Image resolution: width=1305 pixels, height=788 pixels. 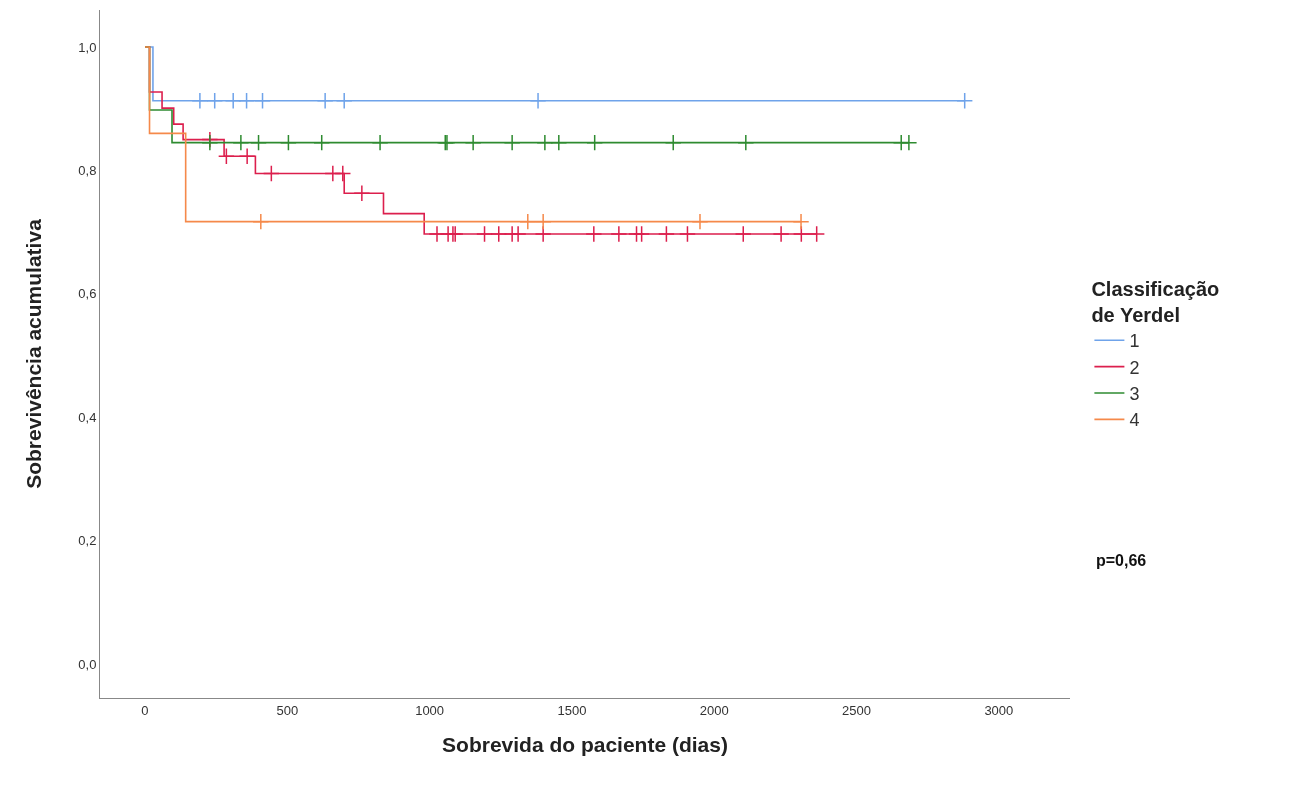 I want to click on x-tick-label: 1000, so click(x=430, y=710).